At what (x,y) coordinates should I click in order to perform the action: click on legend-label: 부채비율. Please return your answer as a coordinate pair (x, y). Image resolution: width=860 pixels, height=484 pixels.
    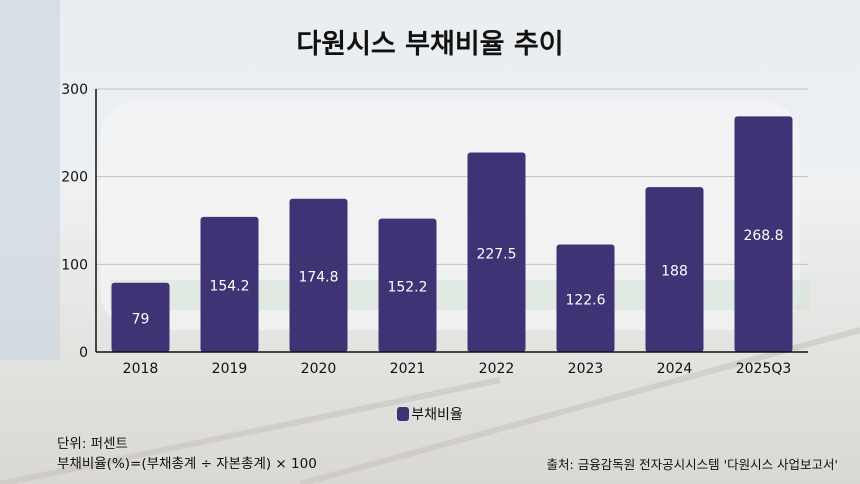
    Looking at the image, I should click on (437, 415).